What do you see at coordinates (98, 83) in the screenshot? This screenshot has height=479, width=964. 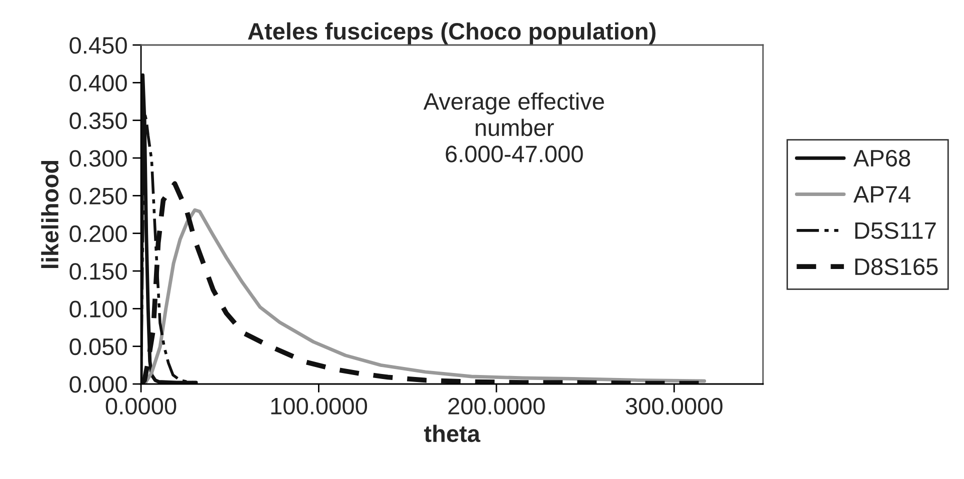 I see `y-tick-label: 0.400` at bounding box center [98, 83].